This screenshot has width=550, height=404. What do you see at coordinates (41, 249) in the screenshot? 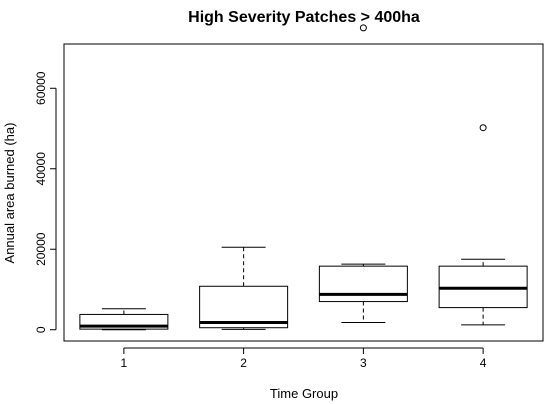
I see `y-tick-label: 20000` at bounding box center [41, 249].